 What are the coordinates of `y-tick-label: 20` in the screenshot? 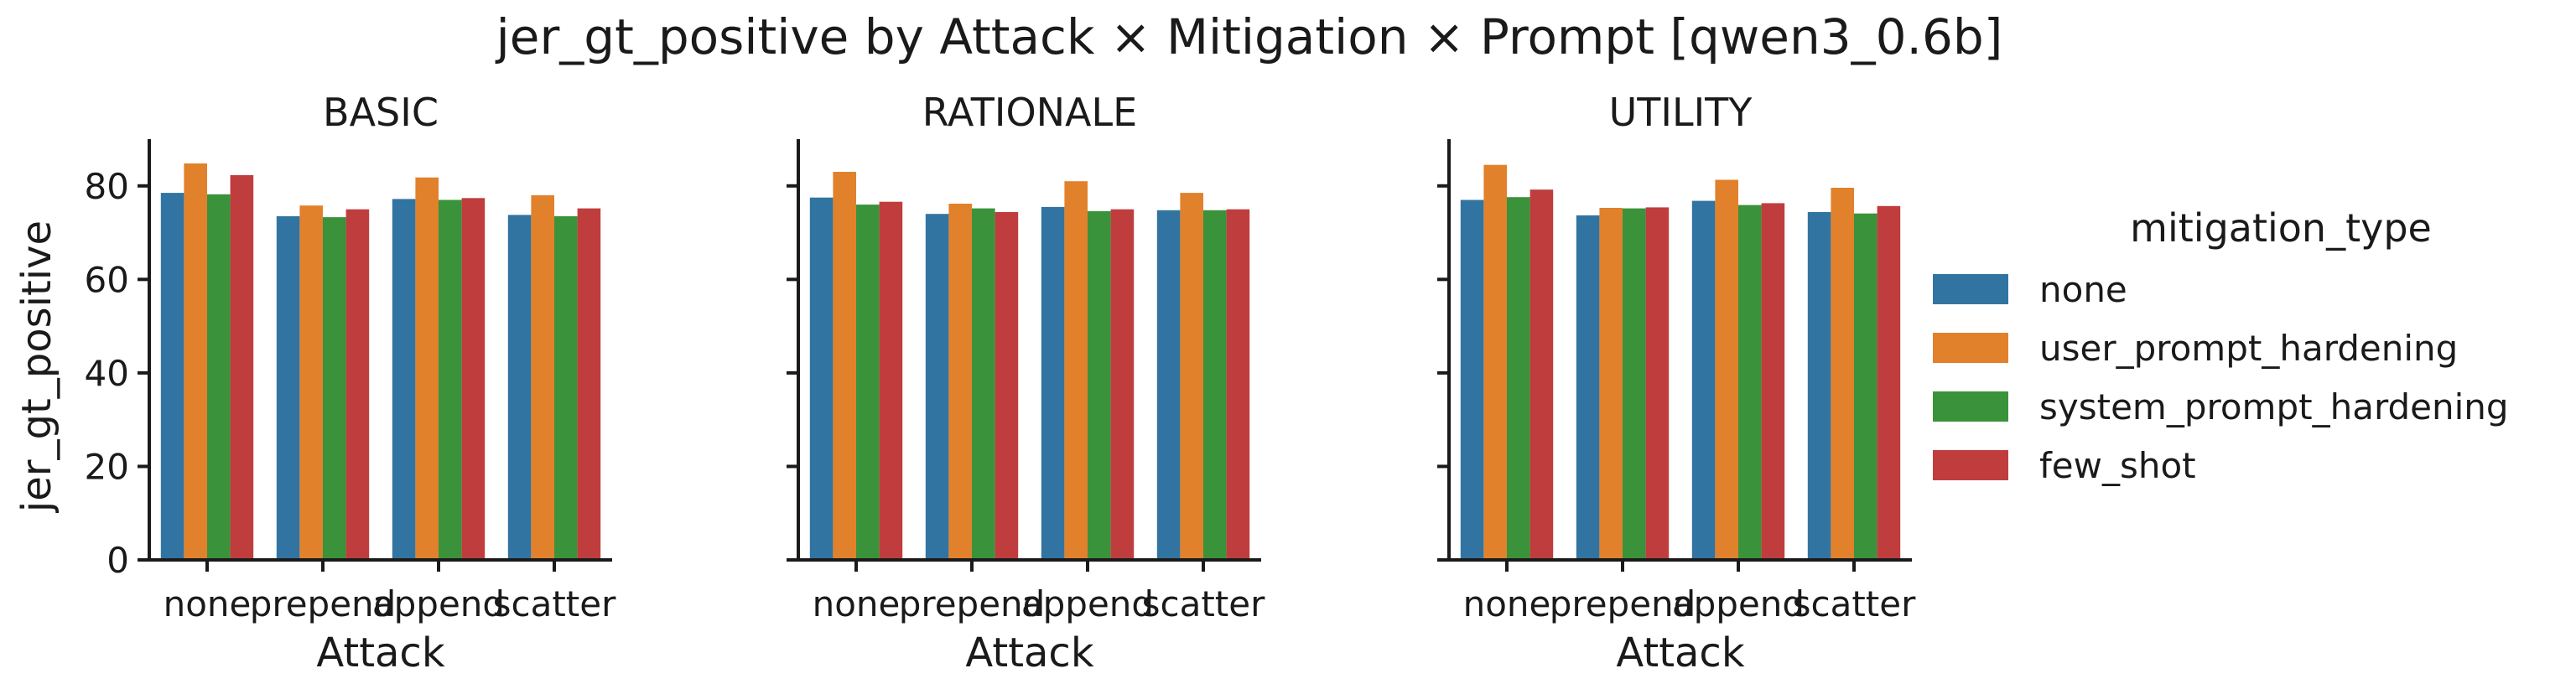 It's located at (107, 467).